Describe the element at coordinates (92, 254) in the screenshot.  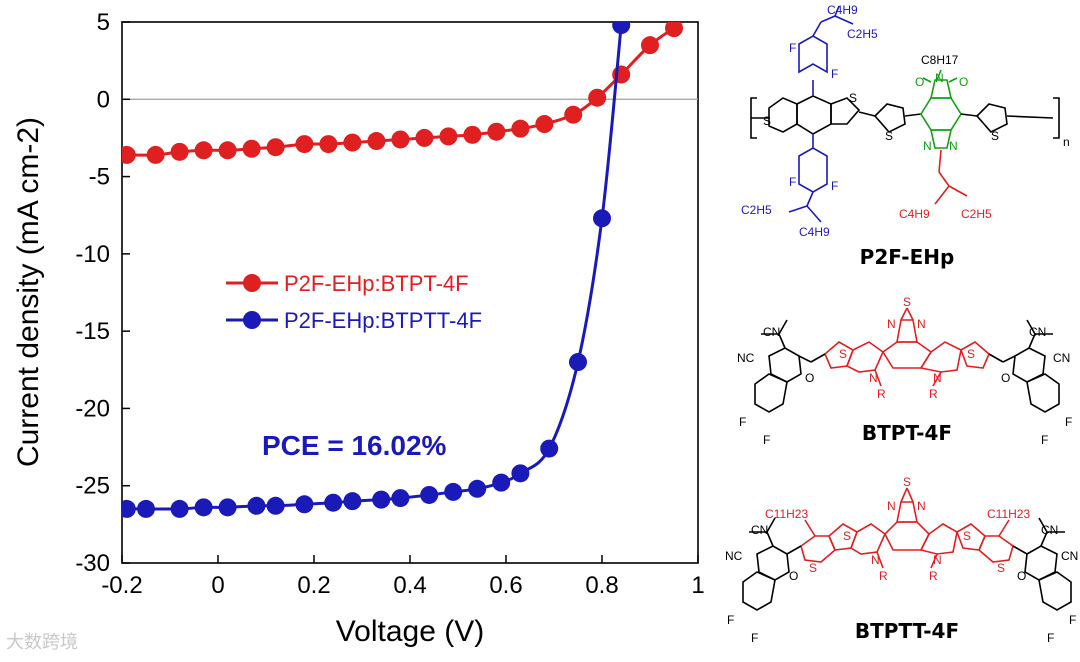
I see `y-tick-label: -10` at that location.